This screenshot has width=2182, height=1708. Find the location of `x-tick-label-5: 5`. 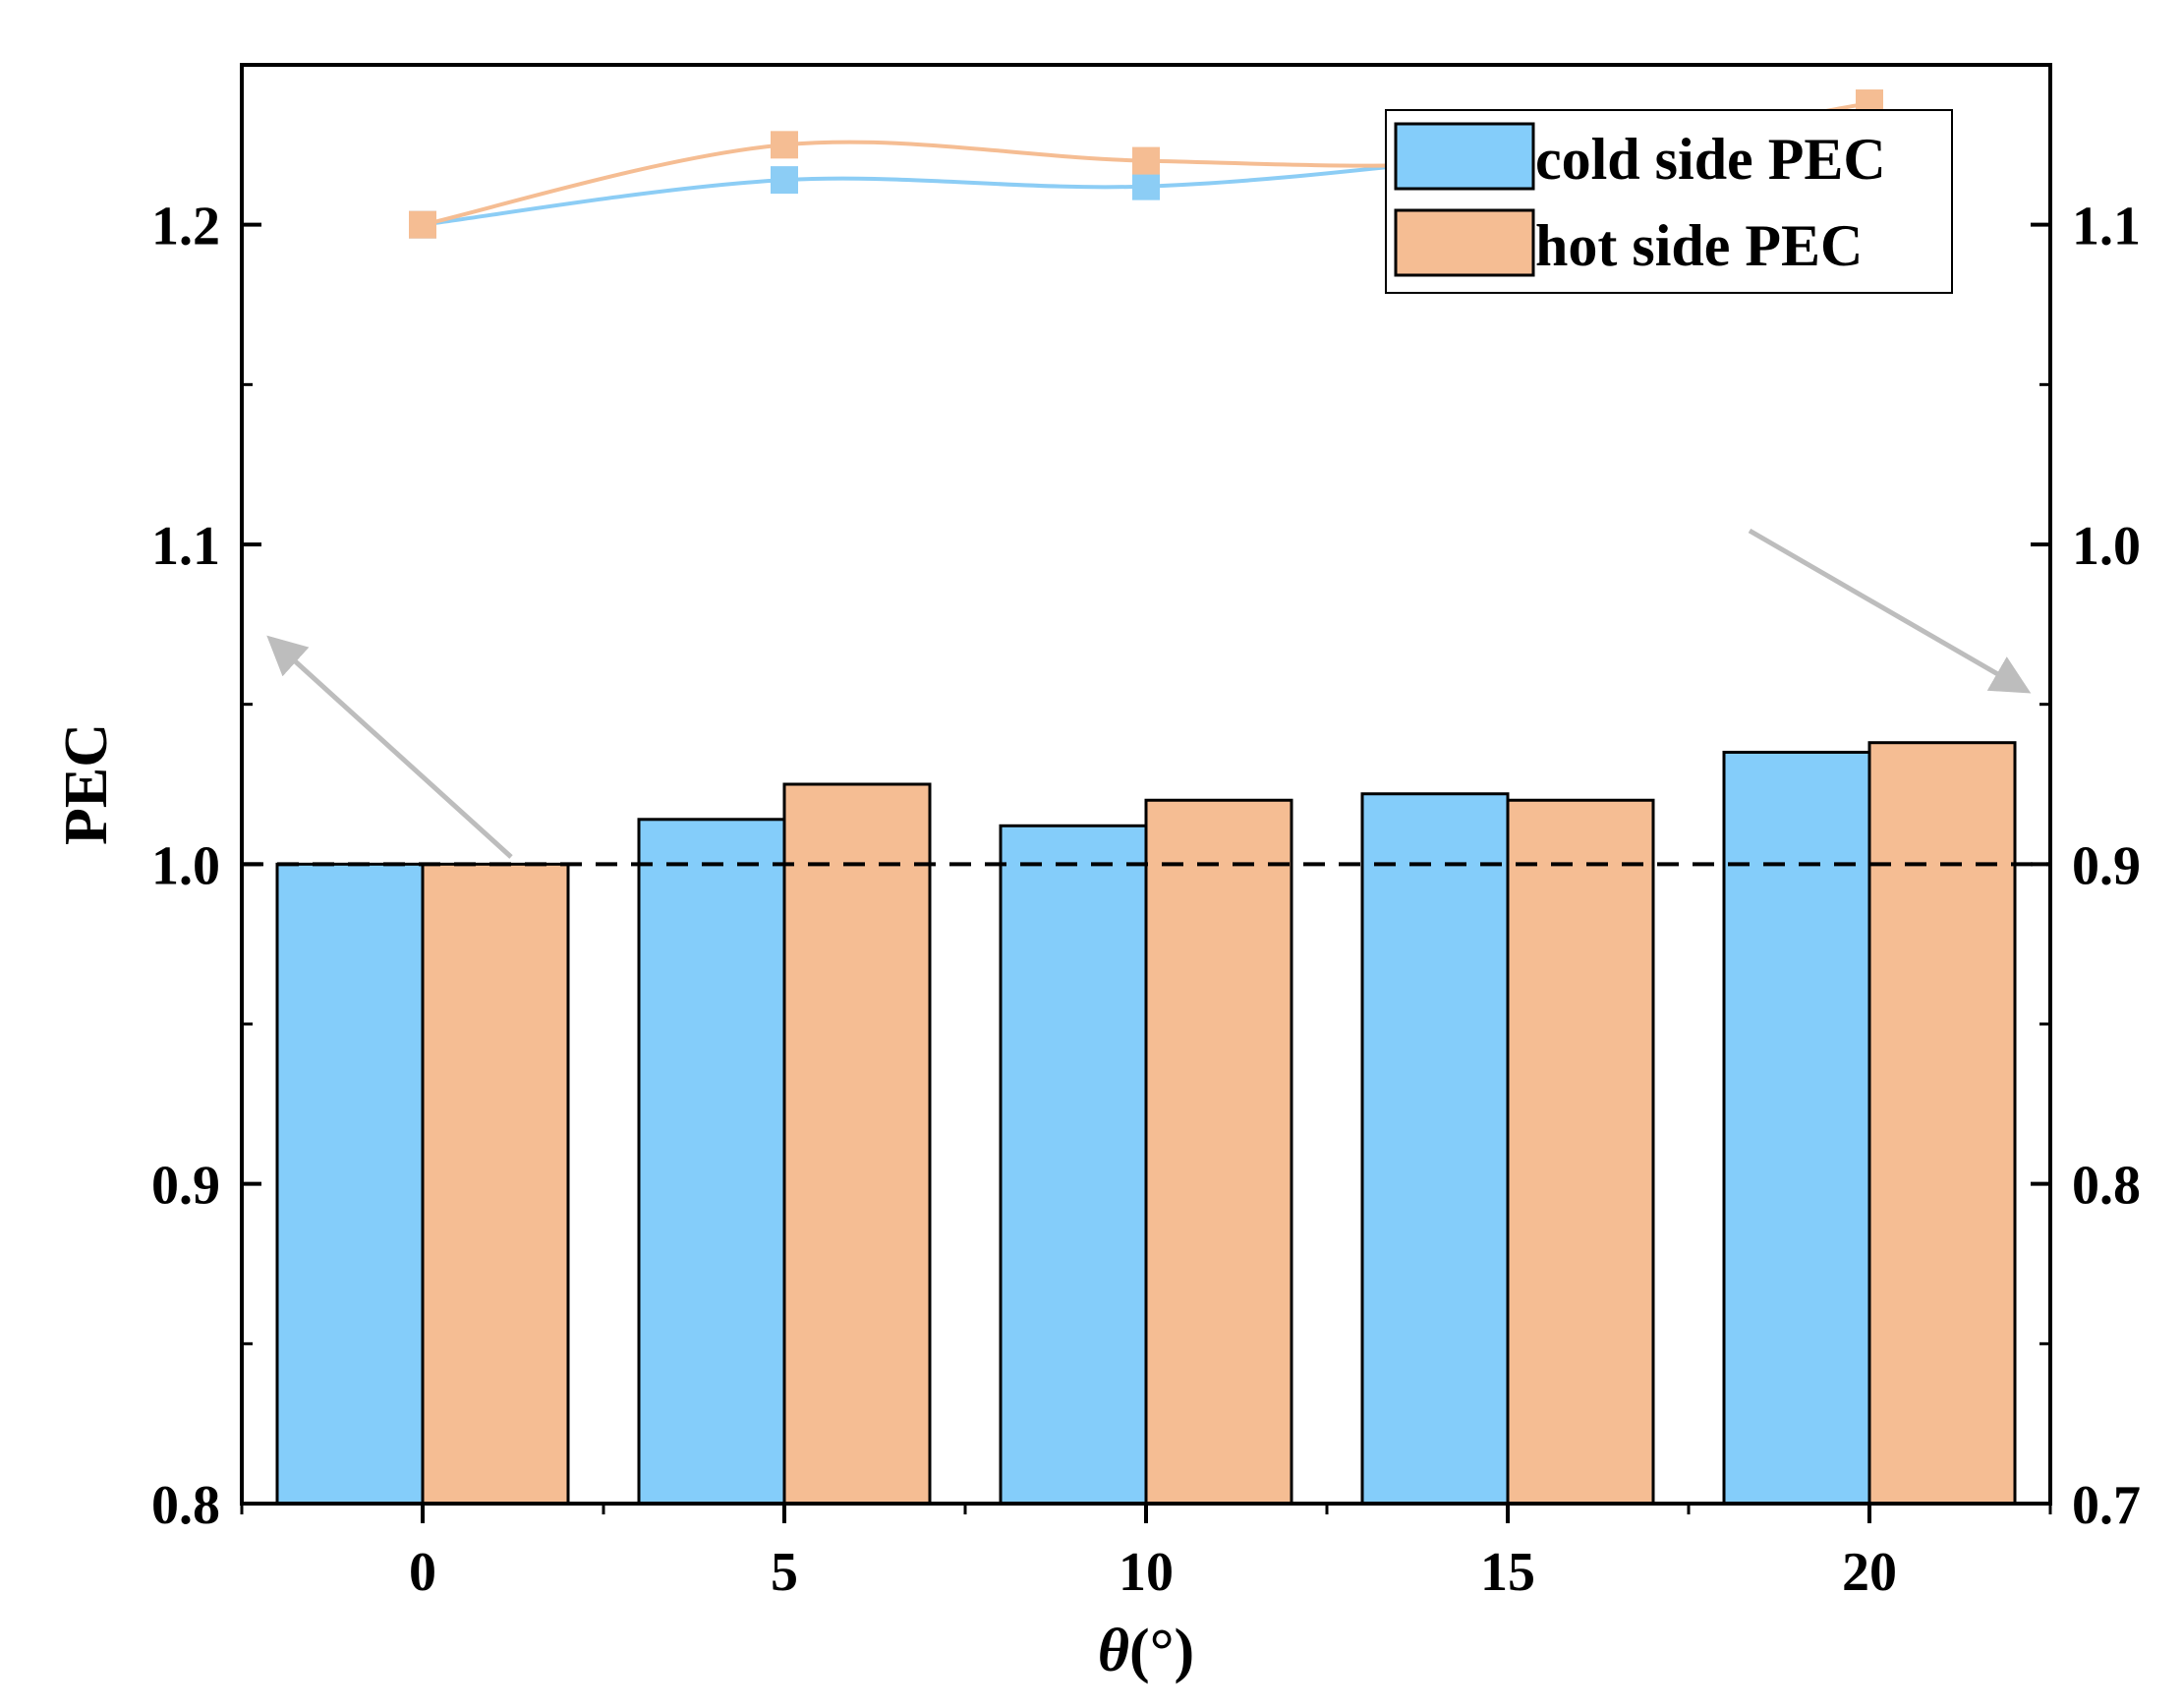

x-tick-label-5: 5 is located at coordinates (784, 1572).